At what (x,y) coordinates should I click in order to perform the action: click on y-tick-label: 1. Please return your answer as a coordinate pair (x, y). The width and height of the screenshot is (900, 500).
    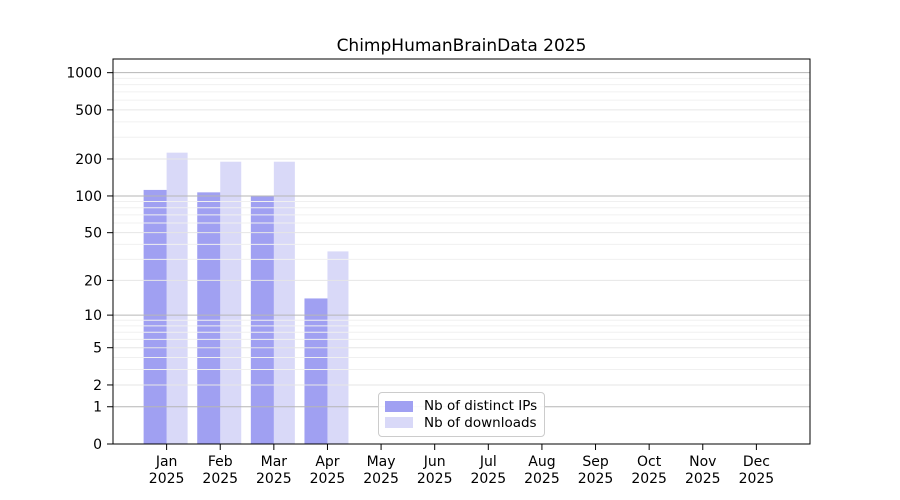
    Looking at the image, I should click on (97, 408).